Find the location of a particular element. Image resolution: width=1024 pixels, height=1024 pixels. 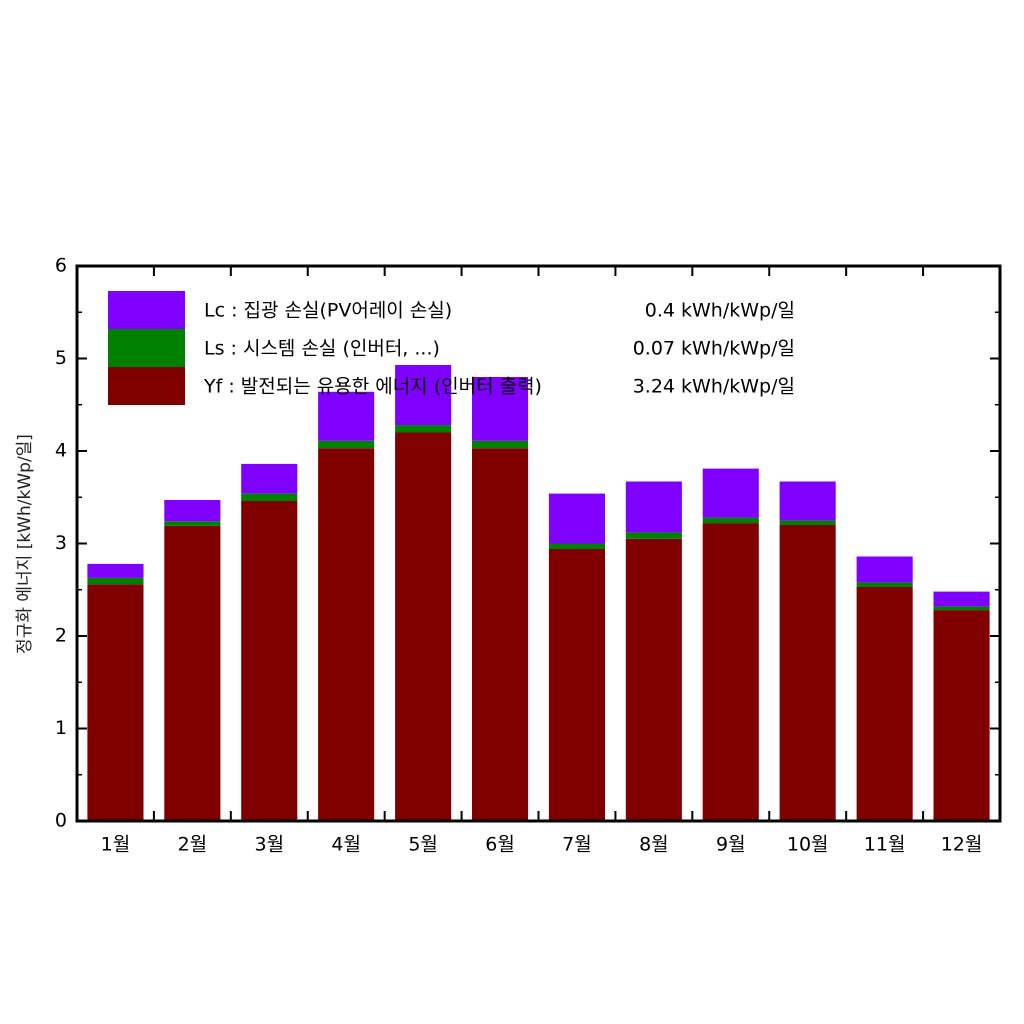

legend-value: 0.4 kWh/kWp/일 is located at coordinates (720, 311).